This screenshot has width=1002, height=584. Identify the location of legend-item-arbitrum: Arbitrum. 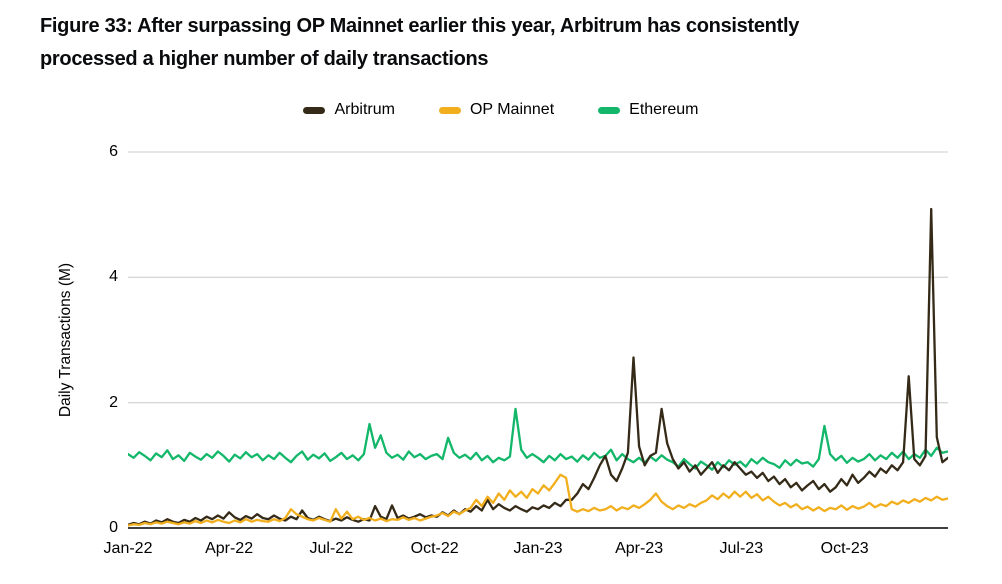
(349, 110).